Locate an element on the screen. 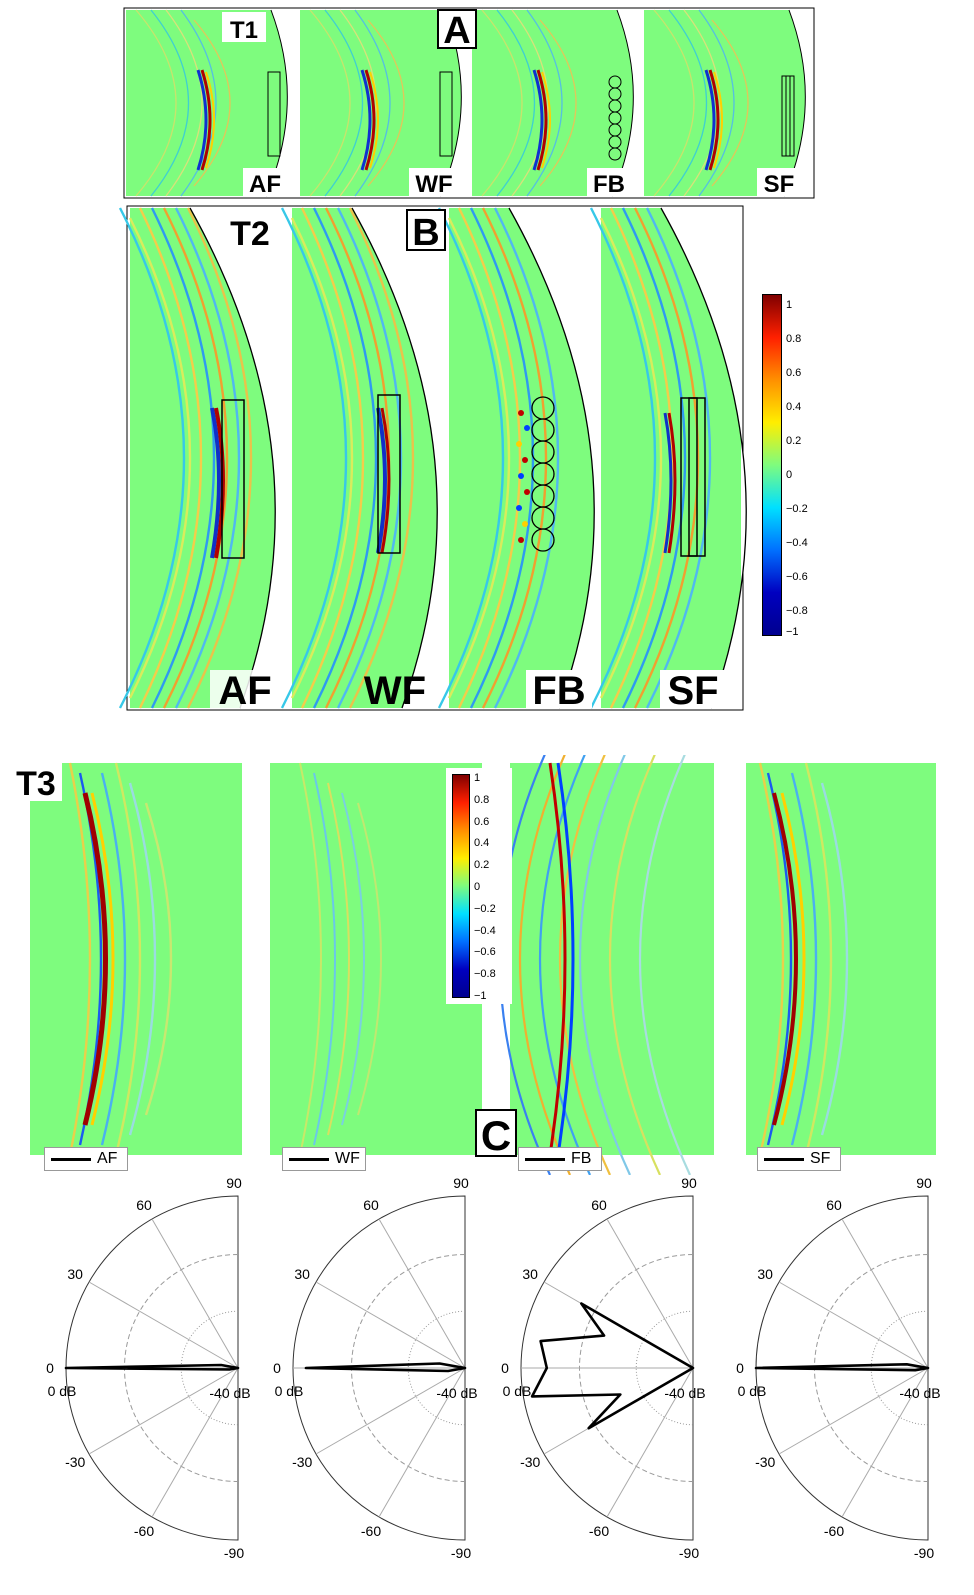 Image resolution: width=974 pixels, height=1595 pixels. legend-af: AF is located at coordinates (86, 1159).